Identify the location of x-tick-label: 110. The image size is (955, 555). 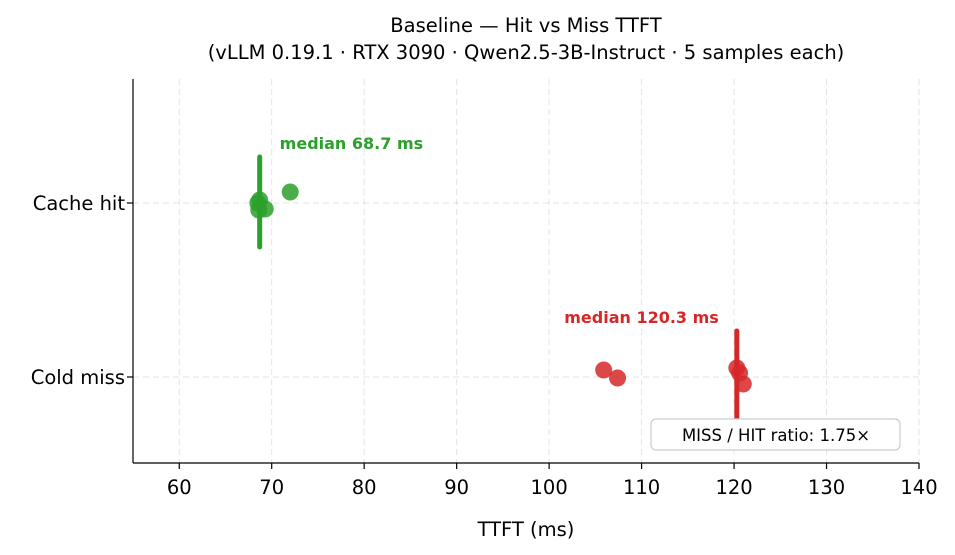
(641, 487).